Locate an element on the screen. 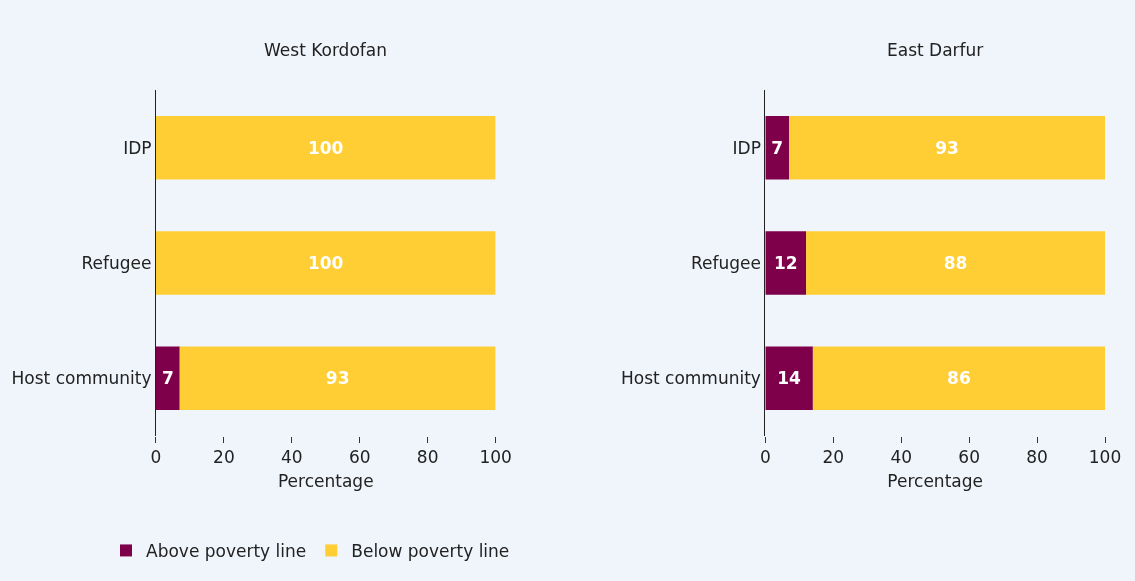 This screenshot has height=581, width=1135. legend-label: Below poverty line is located at coordinates (430, 551).